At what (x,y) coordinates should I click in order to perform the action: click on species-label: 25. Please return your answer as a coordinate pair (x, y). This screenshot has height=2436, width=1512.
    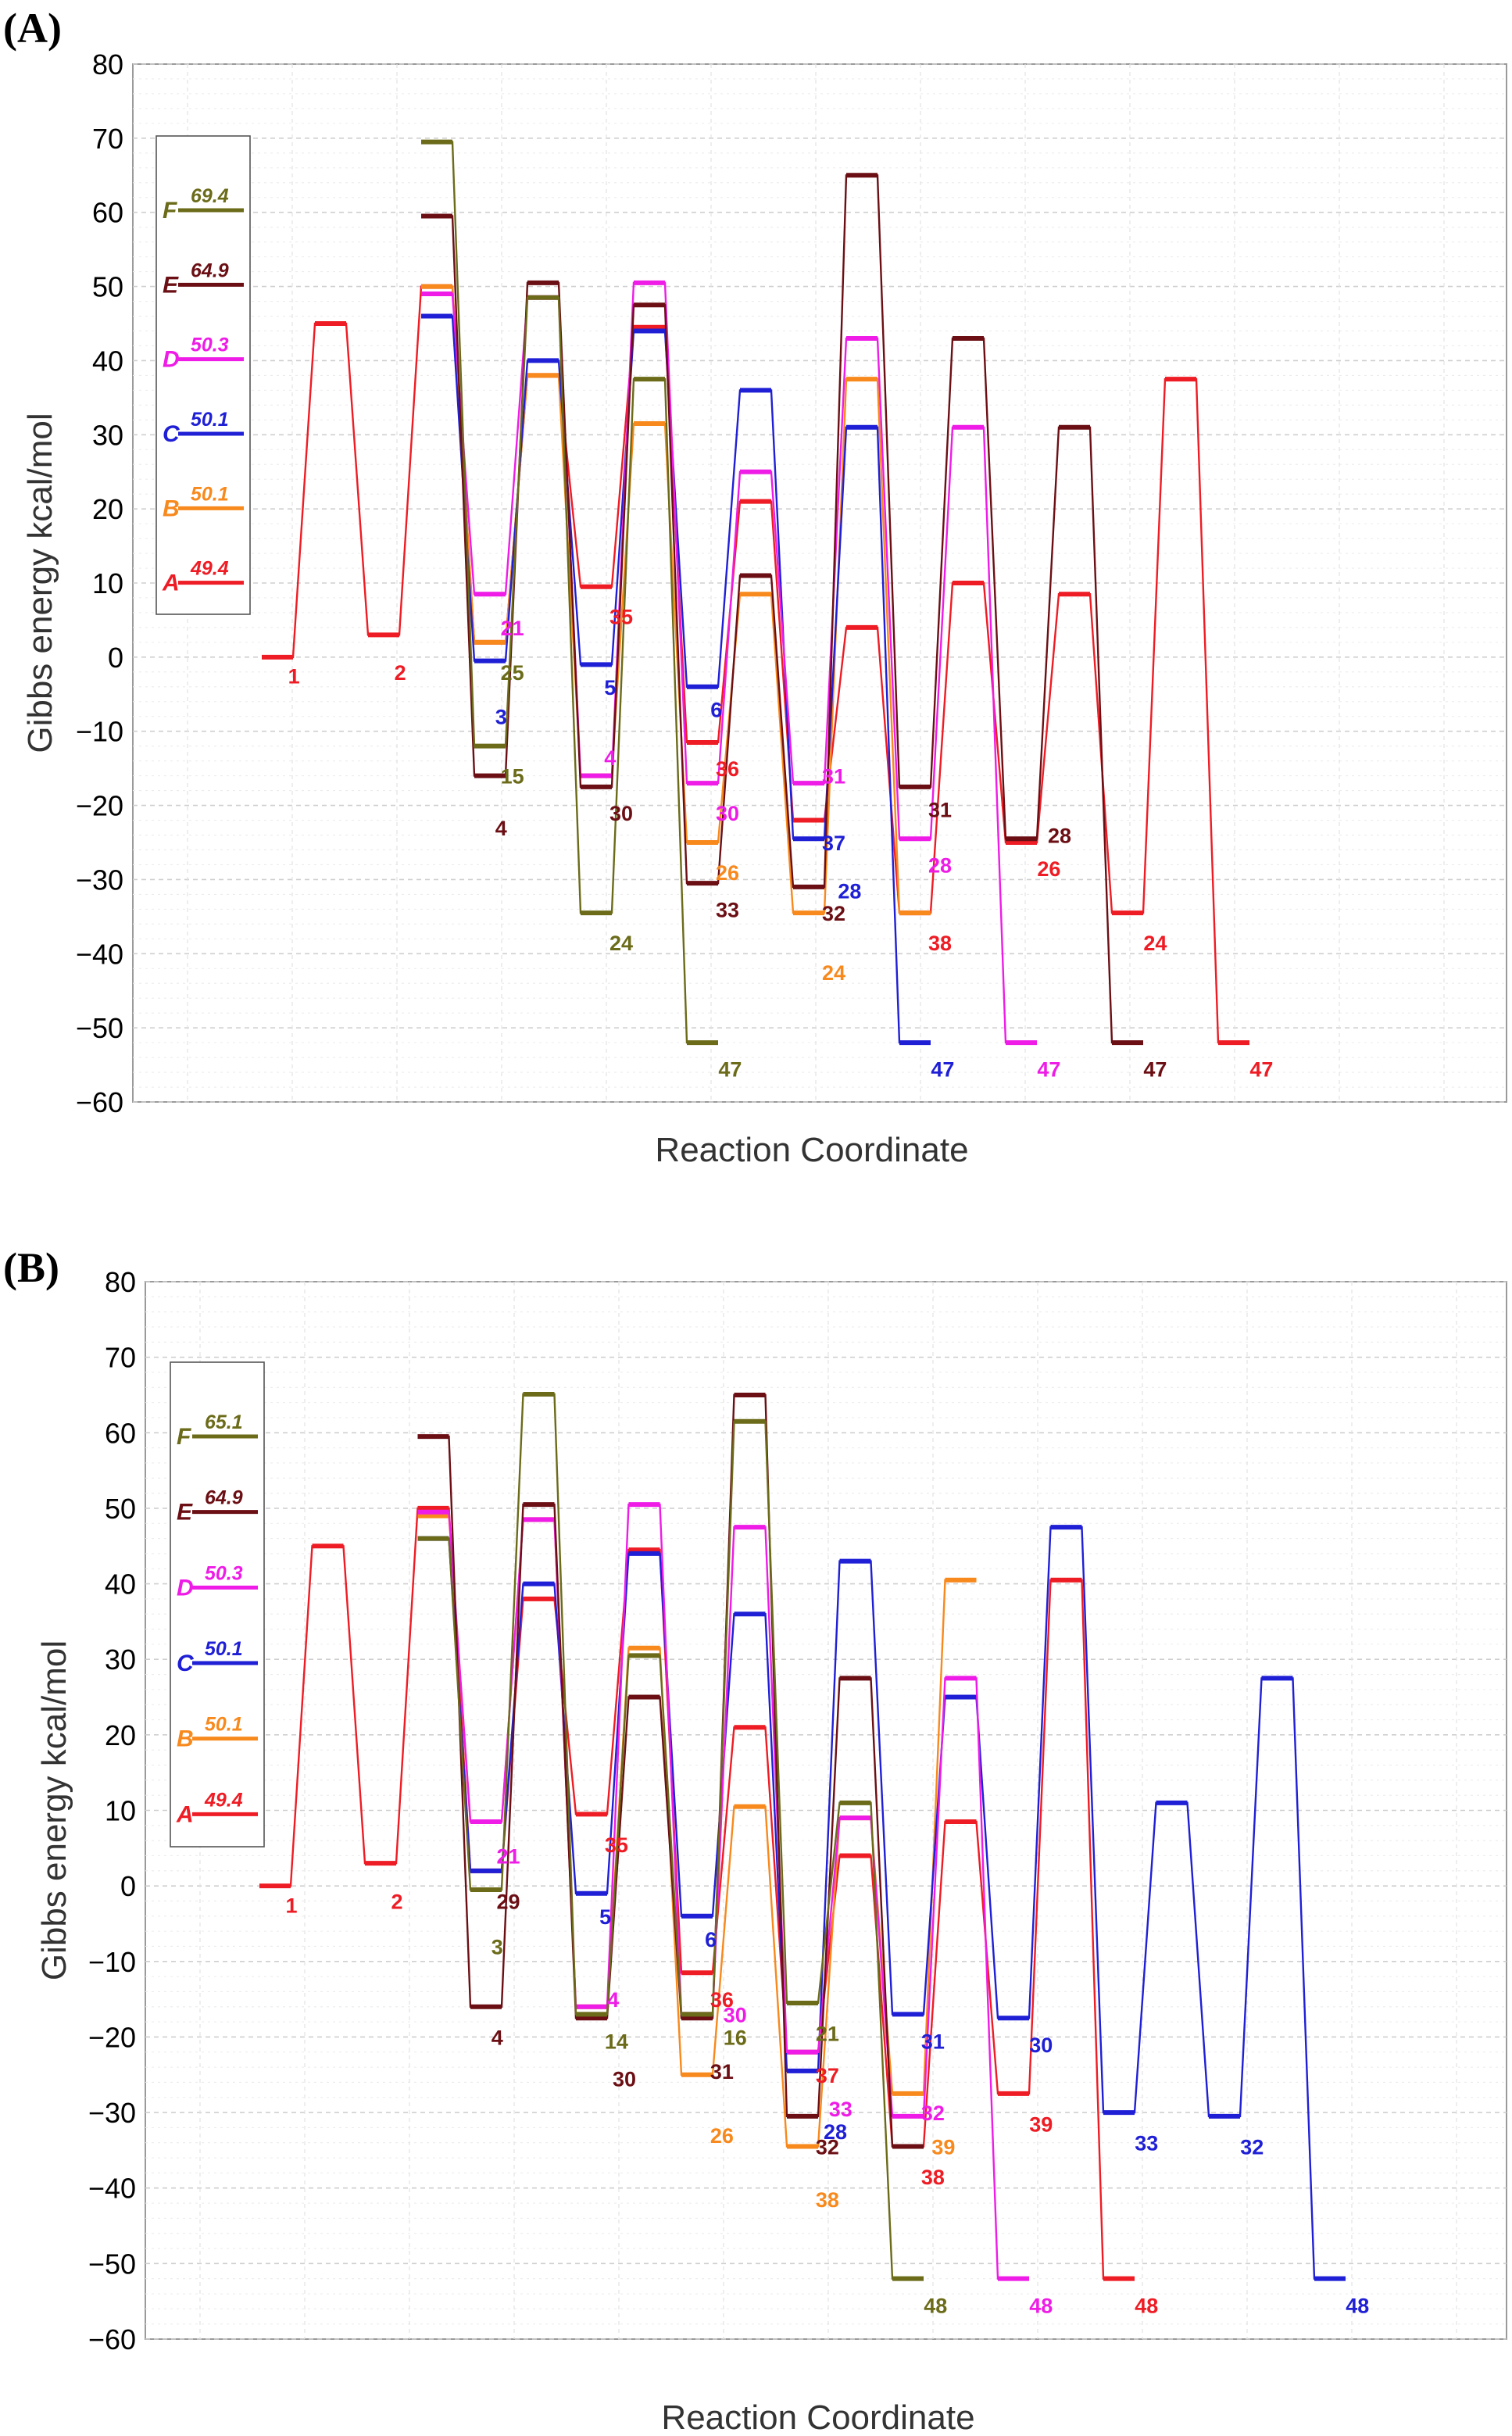
    Looking at the image, I should click on (512, 673).